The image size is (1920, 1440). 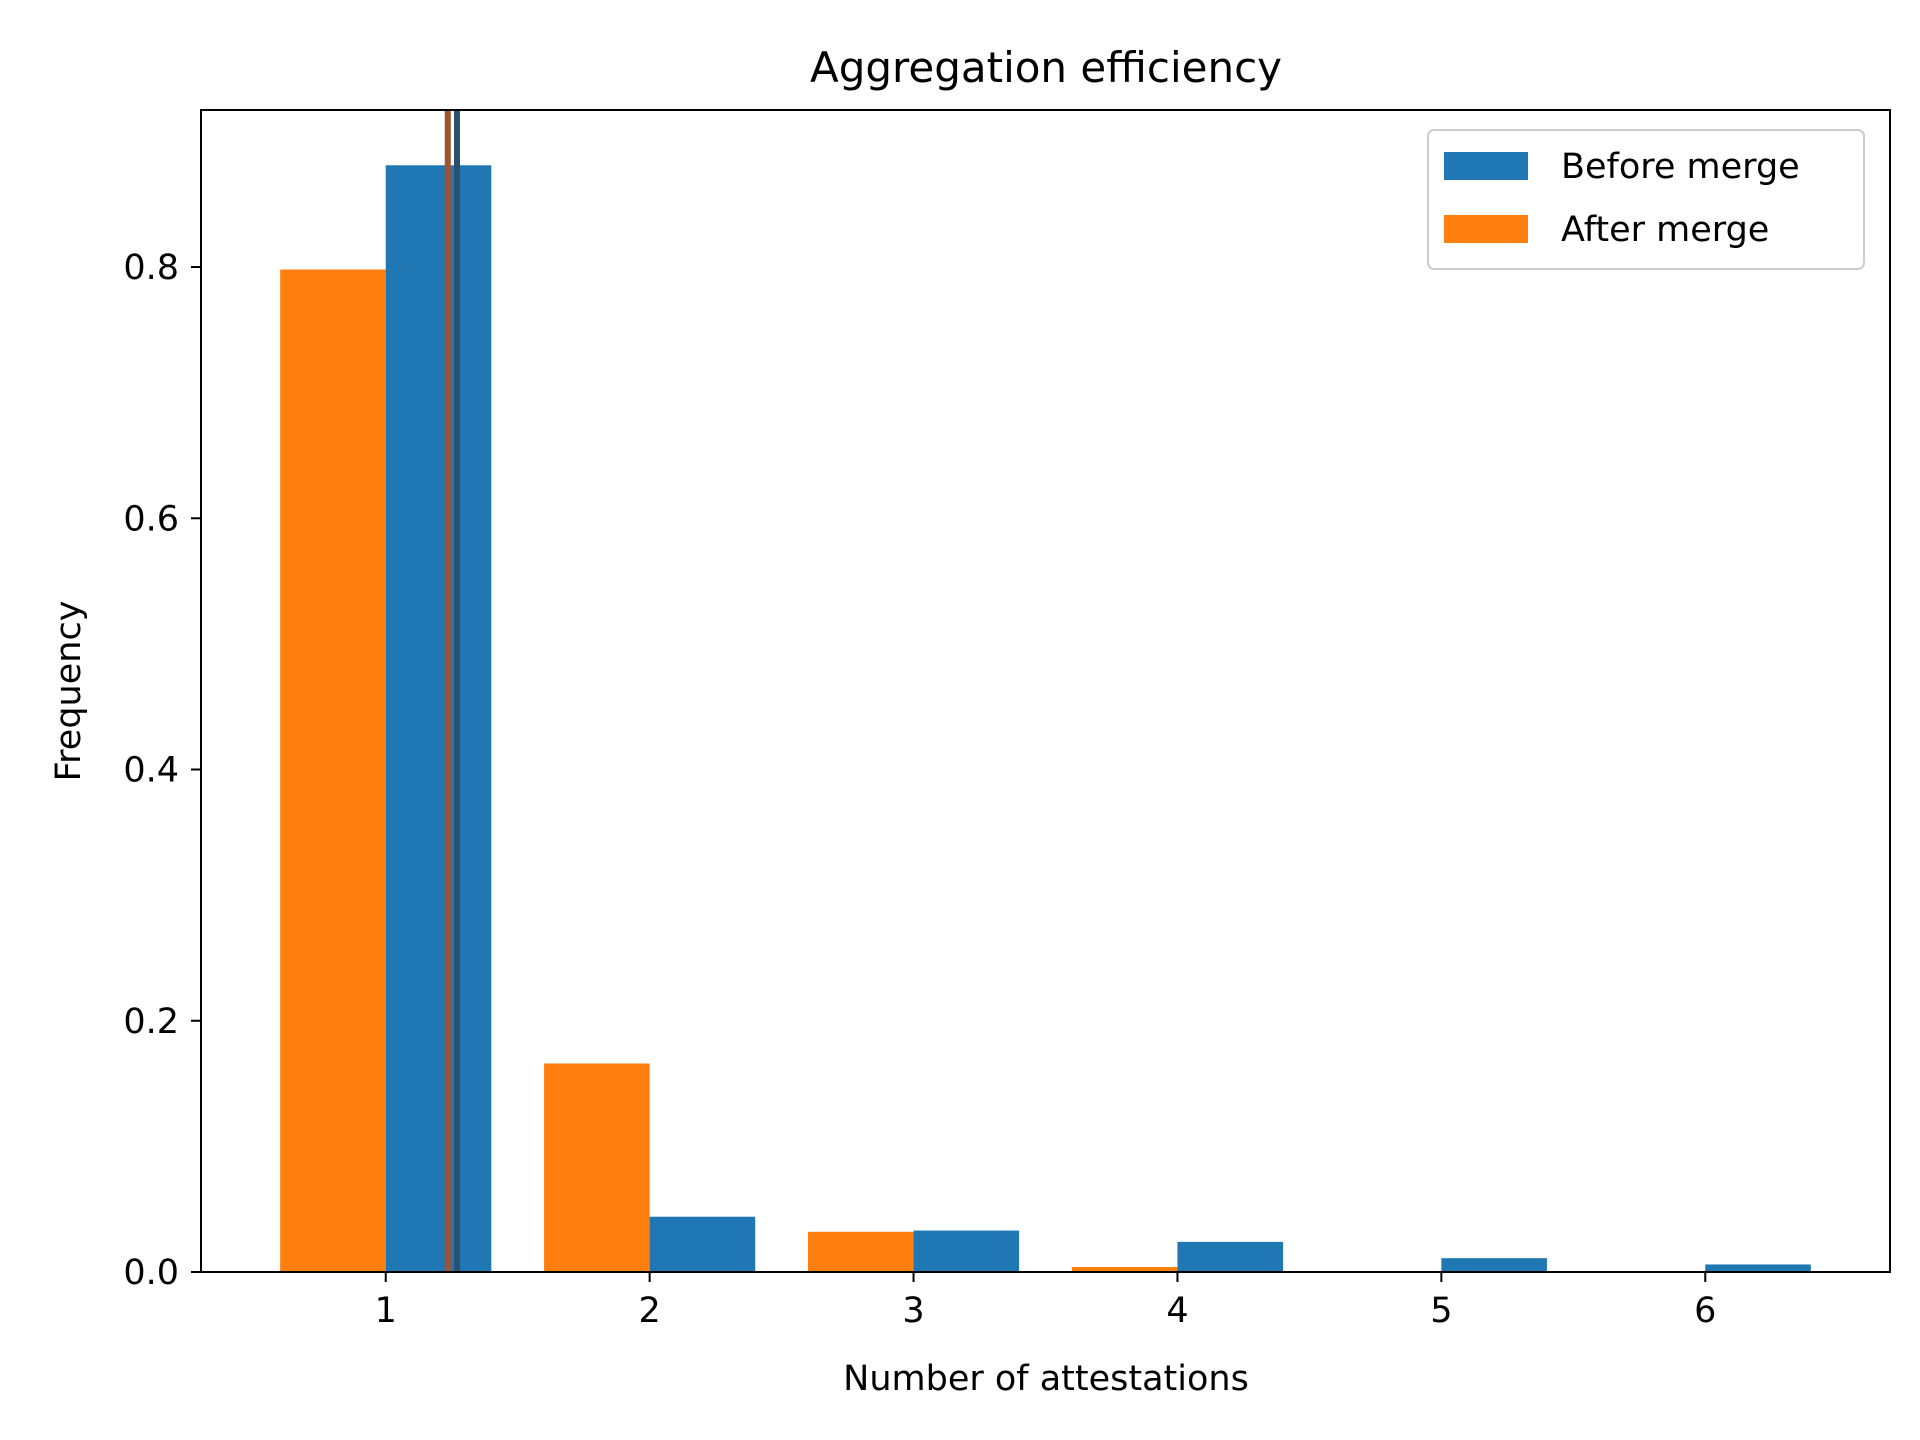 What do you see at coordinates (69, 691) in the screenshot?
I see `y-axis-label: Frequency` at bounding box center [69, 691].